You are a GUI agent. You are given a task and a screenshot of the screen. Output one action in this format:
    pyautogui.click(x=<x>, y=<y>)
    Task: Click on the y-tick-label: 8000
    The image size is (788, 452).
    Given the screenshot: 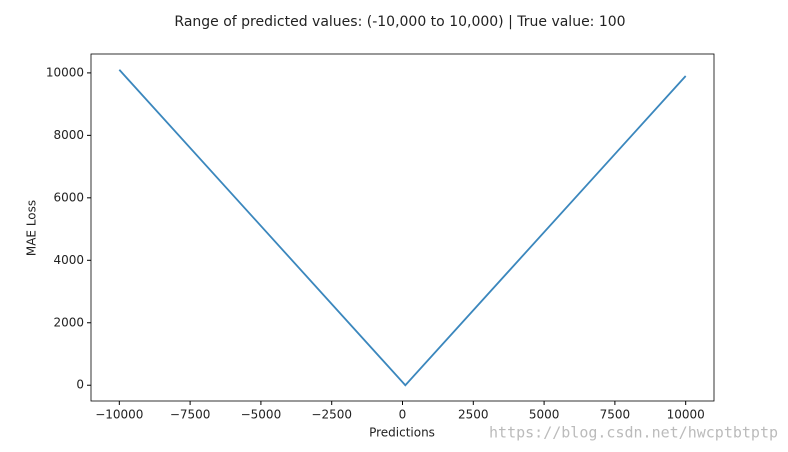 What is the action you would take?
    pyautogui.click(x=68, y=135)
    